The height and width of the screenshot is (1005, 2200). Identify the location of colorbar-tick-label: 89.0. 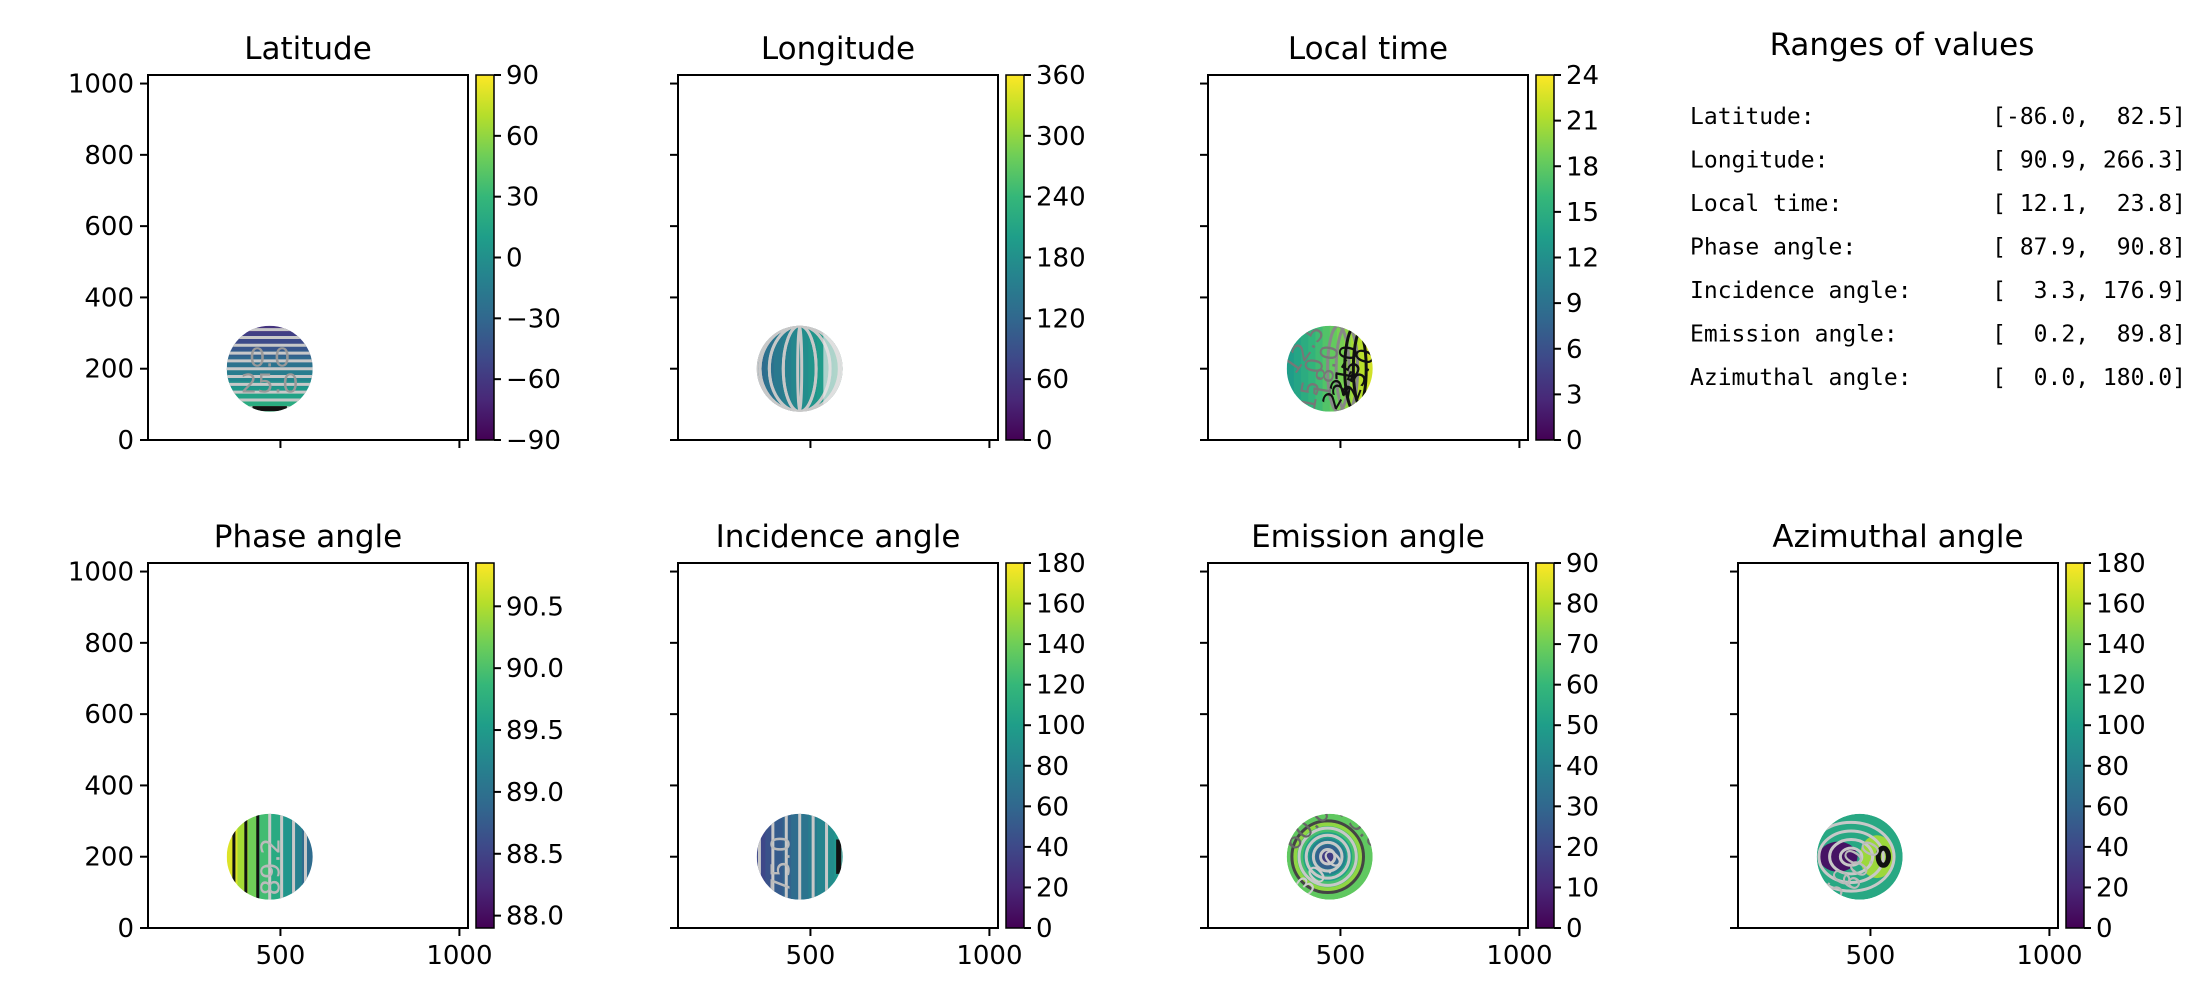
(535, 793).